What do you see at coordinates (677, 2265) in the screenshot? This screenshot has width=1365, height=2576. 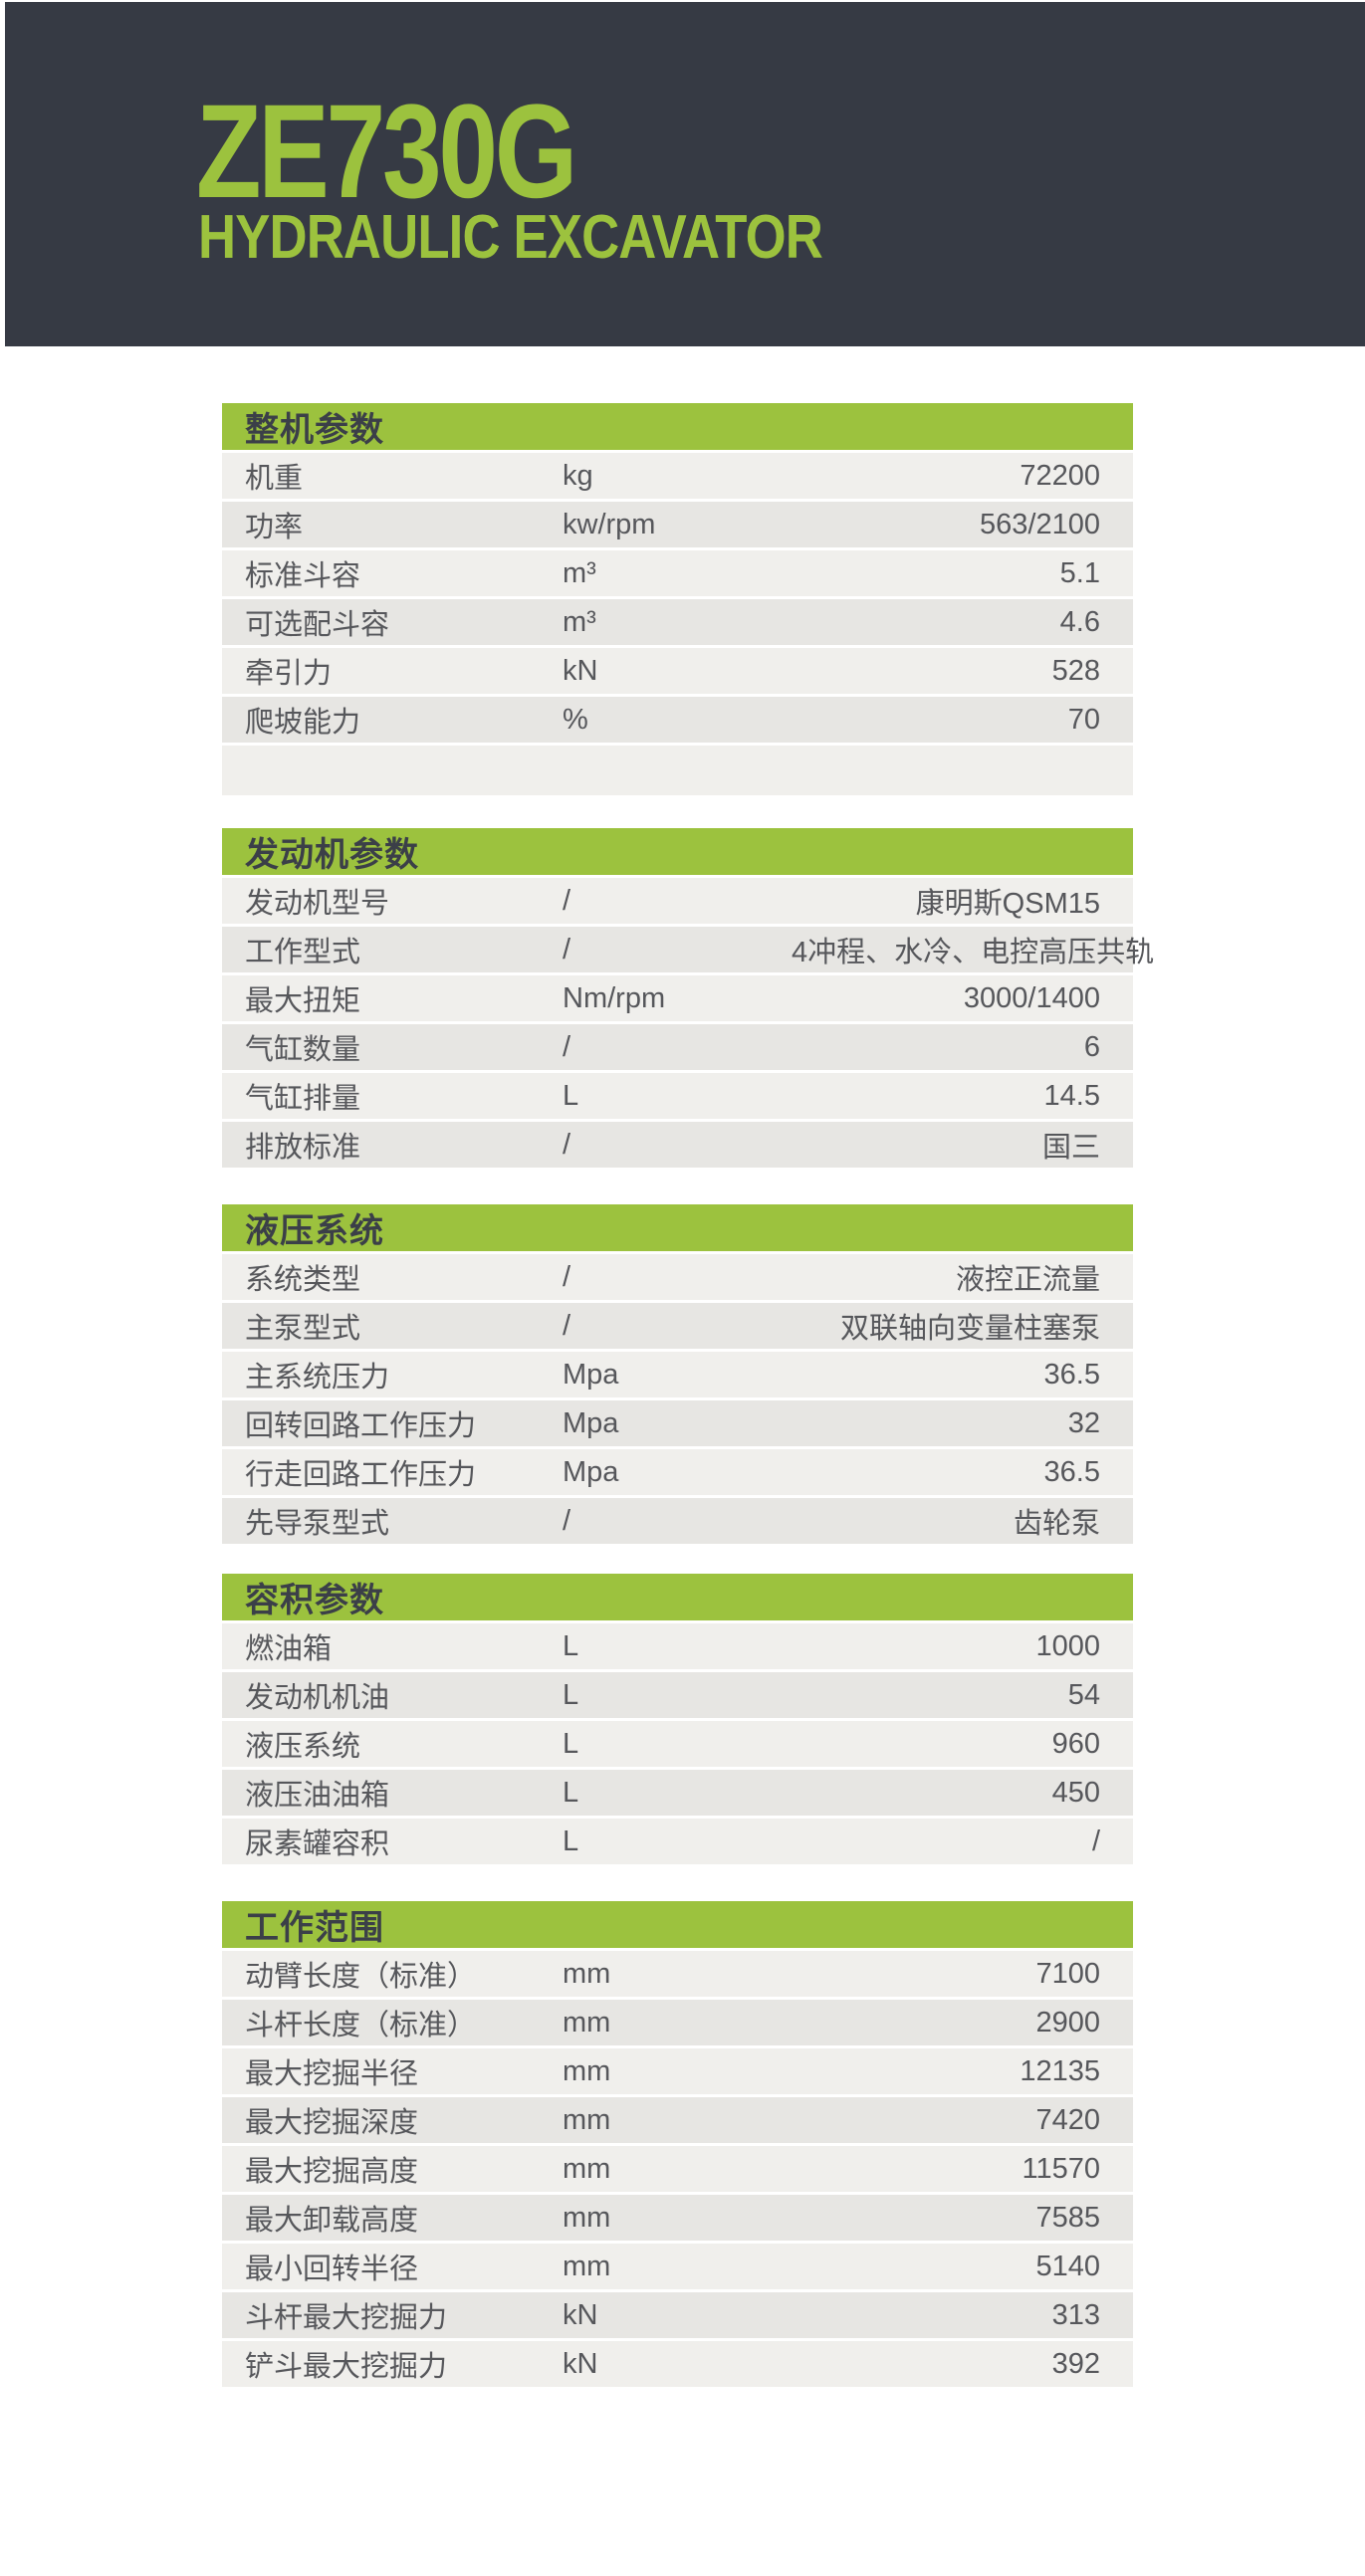 I see `table-row: 最小回转半径 mm 5140` at bounding box center [677, 2265].